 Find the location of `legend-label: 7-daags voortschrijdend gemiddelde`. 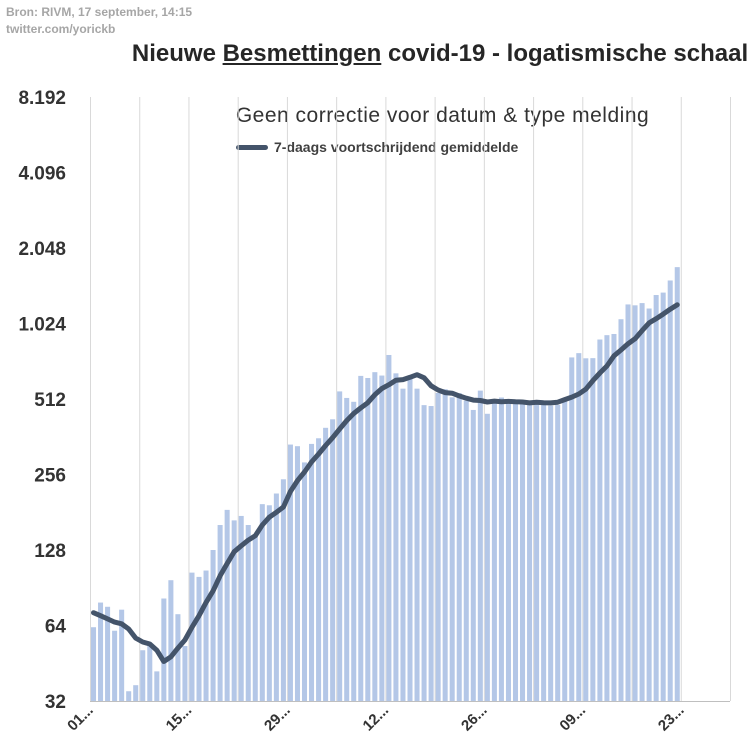

legend-label: 7-daags voortschrijdend gemiddelde is located at coordinates (396, 147).